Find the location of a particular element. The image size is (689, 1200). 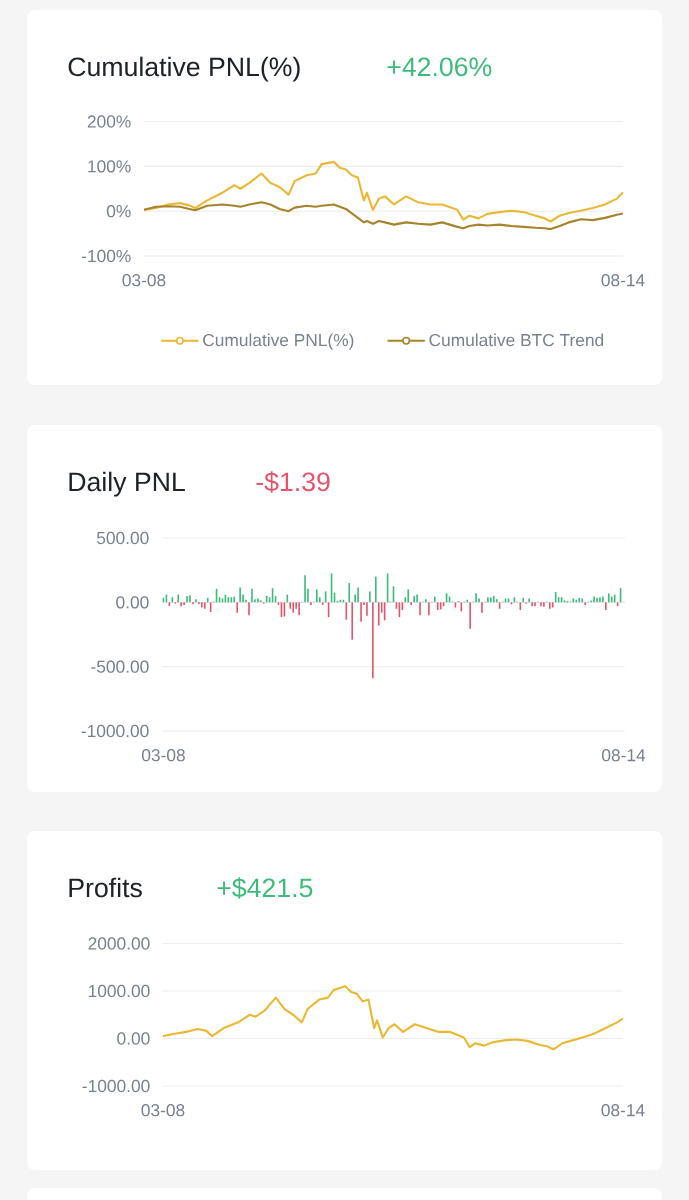

y-tick-label: 500.00 is located at coordinates (122, 538).